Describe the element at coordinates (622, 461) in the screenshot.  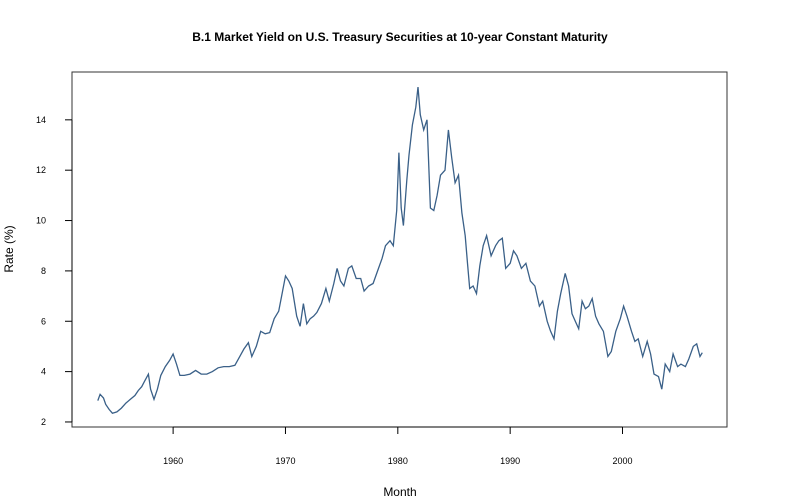
I see `x-tick-label: 2000` at that location.